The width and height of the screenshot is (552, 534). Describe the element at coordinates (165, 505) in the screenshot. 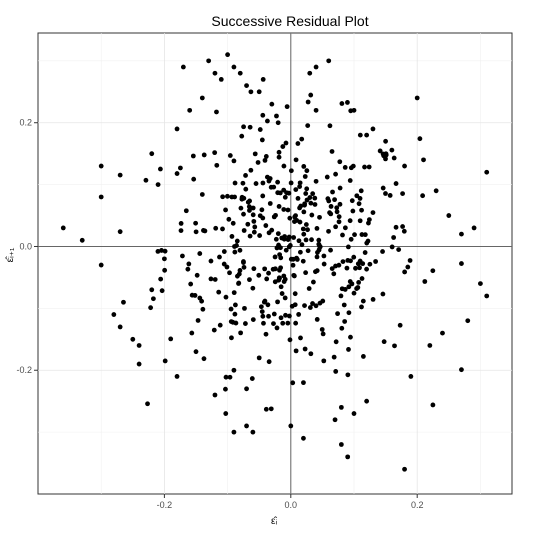

I see `x-tick-label: -0.2` at that location.